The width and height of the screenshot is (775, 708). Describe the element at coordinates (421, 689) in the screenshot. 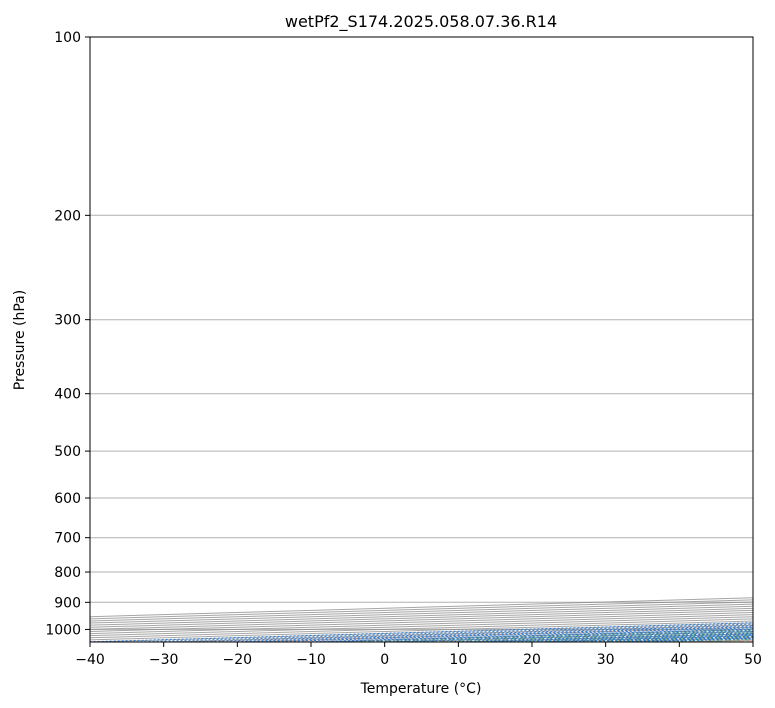

I see `x-axis-label: Temperature (°C)` at that location.